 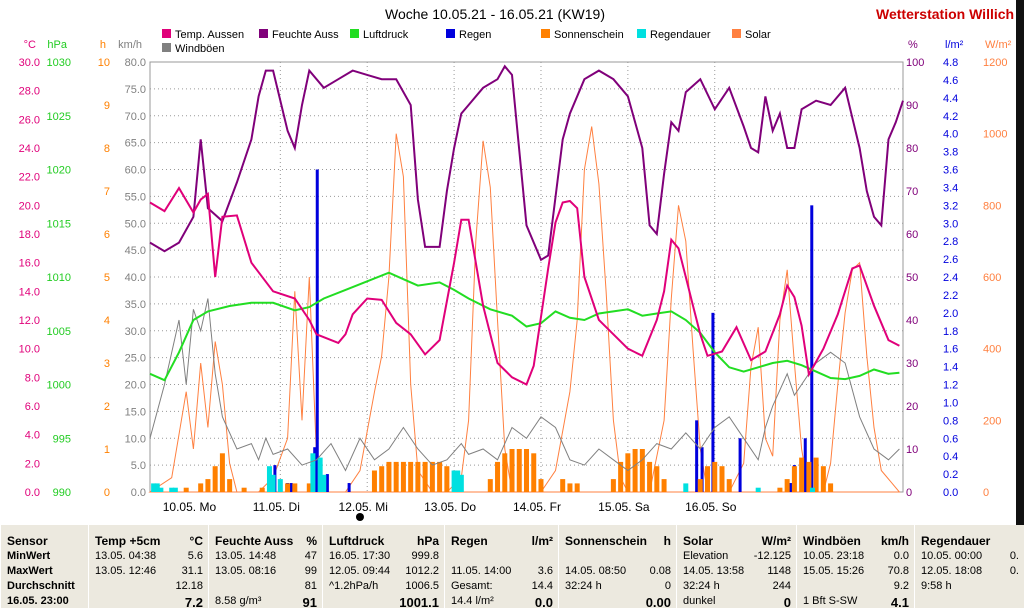 What do you see at coordinates (834, 571) in the screenshot?
I see `stats-cell-label: 15.05. 15:26` at bounding box center [834, 571].